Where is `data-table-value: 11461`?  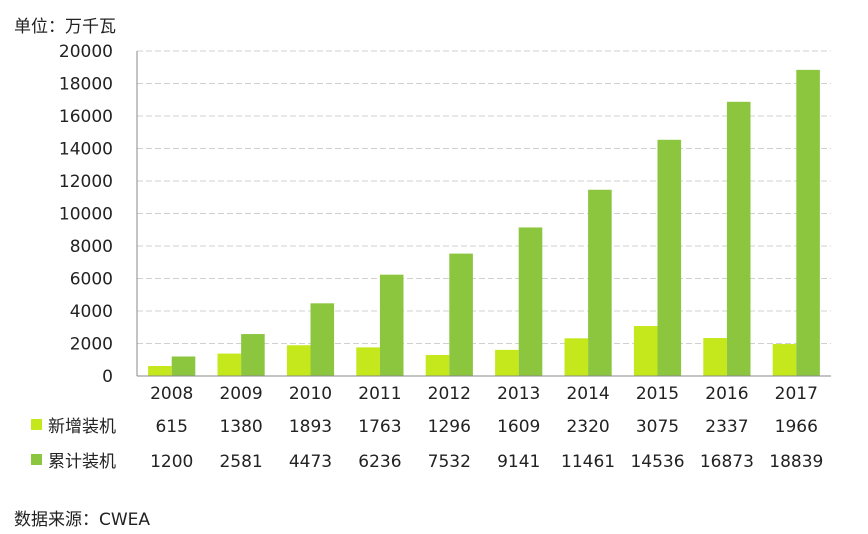
data-table-value: 11461 is located at coordinates (588, 462).